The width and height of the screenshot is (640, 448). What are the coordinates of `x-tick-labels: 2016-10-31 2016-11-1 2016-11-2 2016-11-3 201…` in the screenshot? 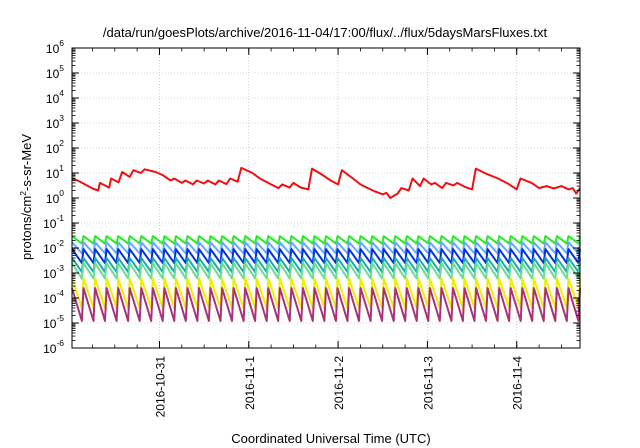 It's located at (338, 387).